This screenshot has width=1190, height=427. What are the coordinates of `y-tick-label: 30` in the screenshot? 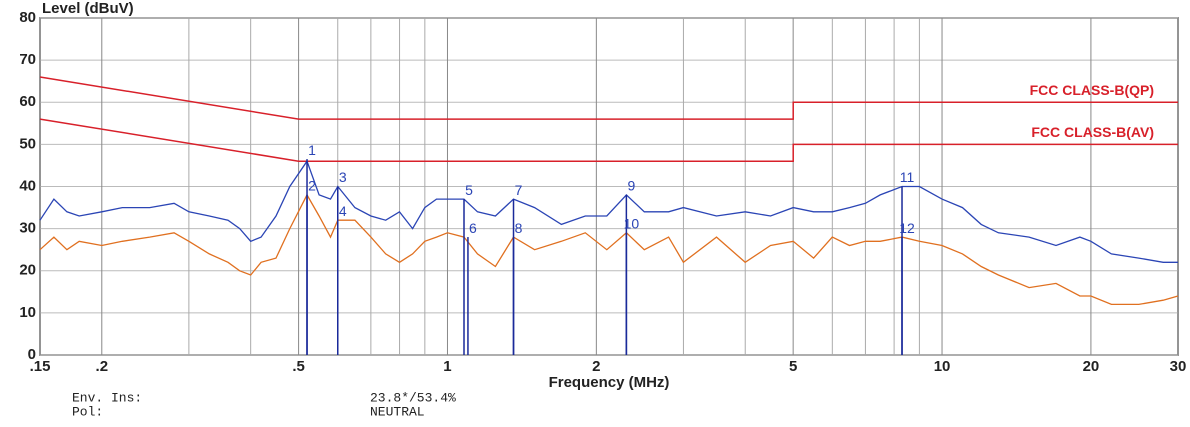 It's located at (27, 228).